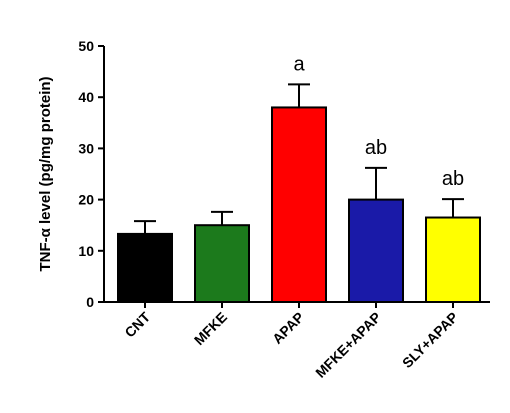 The width and height of the screenshot is (510, 413). I want to click on x-tick-label: APAP, so click(288, 328).